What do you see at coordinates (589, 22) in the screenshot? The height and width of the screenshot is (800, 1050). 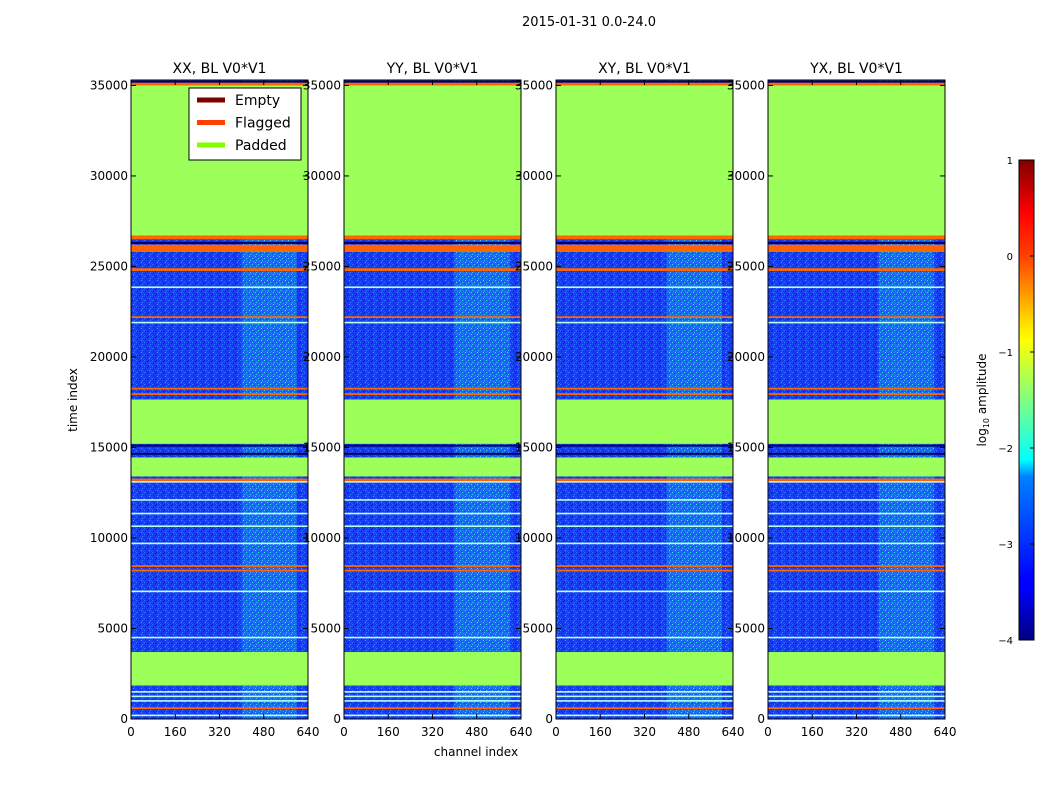 I see `figure-title: 2015-01-31 0.0-24.0` at bounding box center [589, 22].